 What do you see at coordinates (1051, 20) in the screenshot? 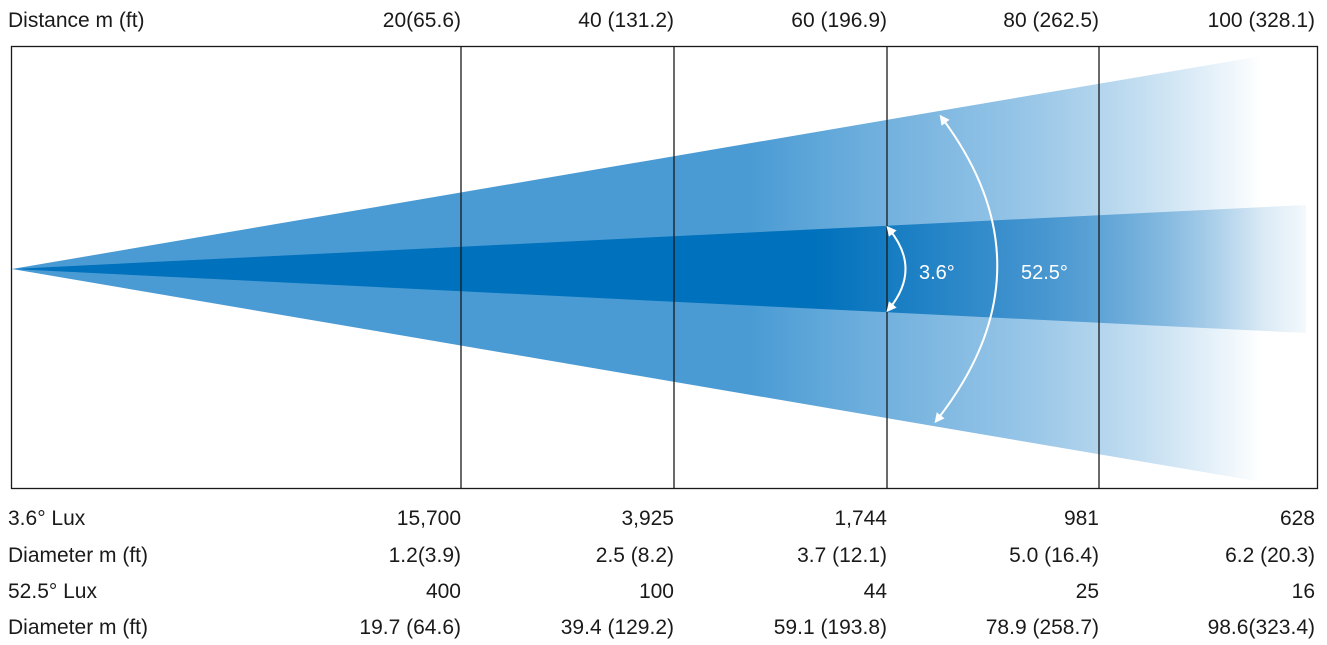
I see `distance-value-80: 80 (262.5)` at bounding box center [1051, 20].